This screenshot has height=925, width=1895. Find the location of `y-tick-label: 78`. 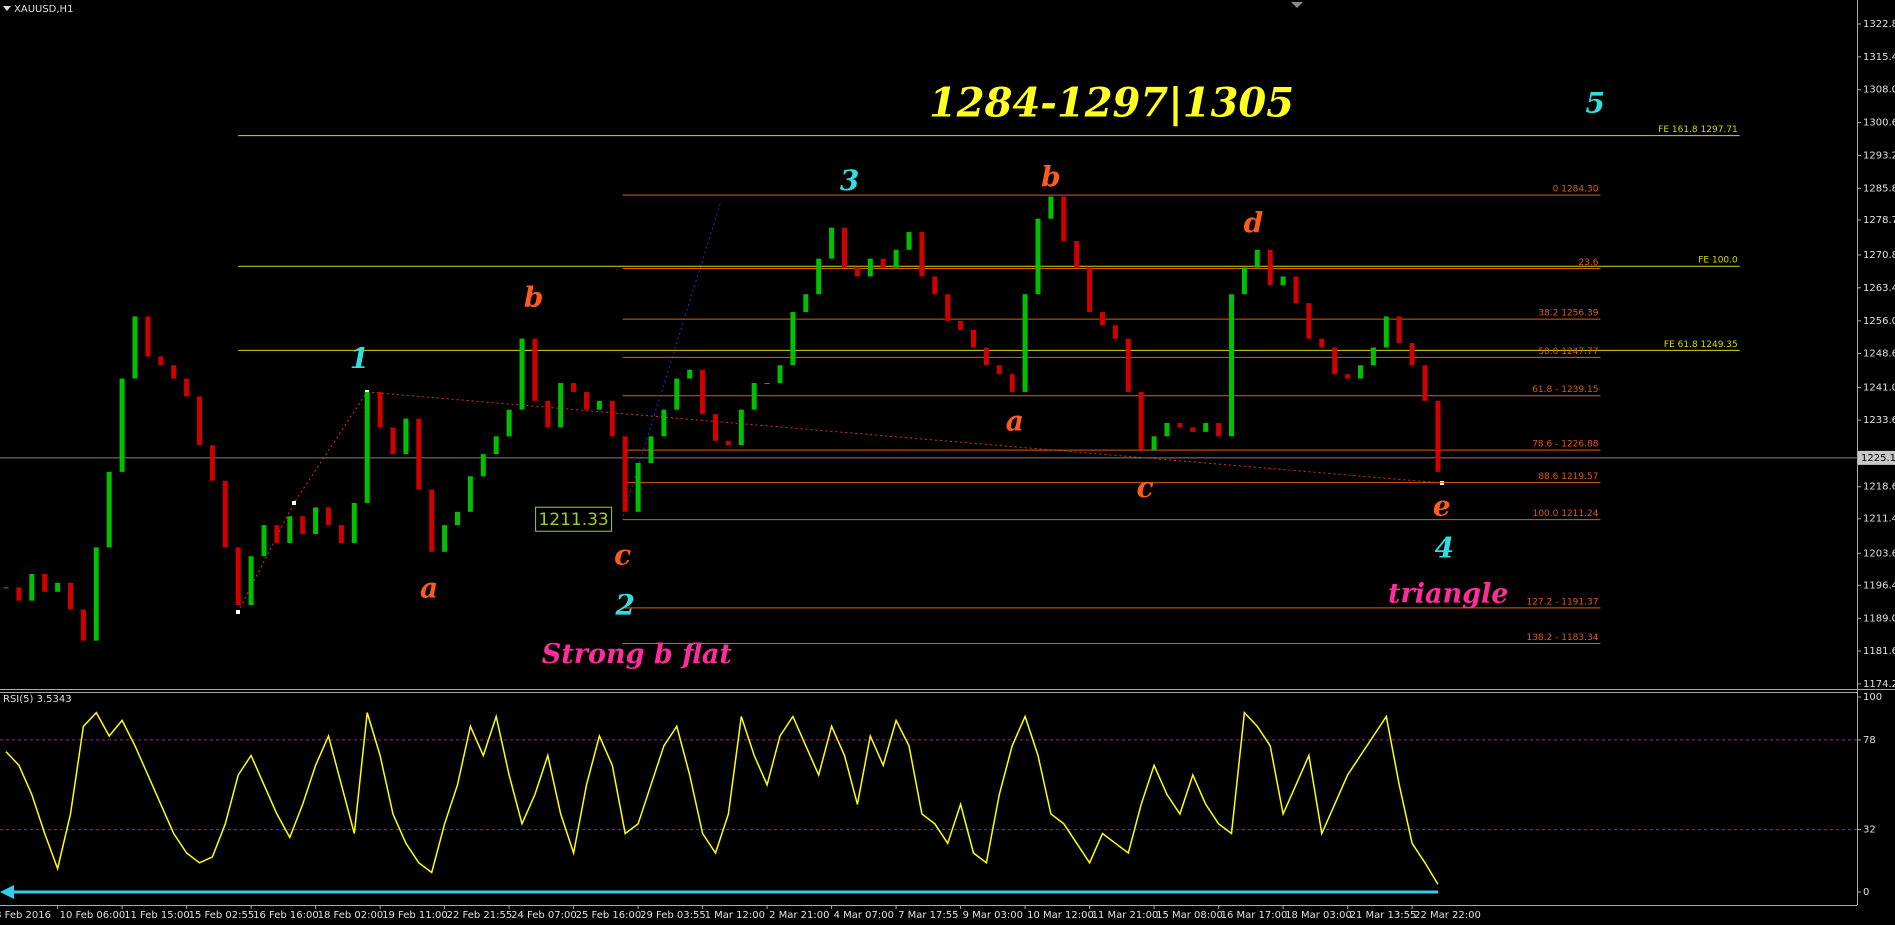

y-tick-label: 78 is located at coordinates (1869, 740).